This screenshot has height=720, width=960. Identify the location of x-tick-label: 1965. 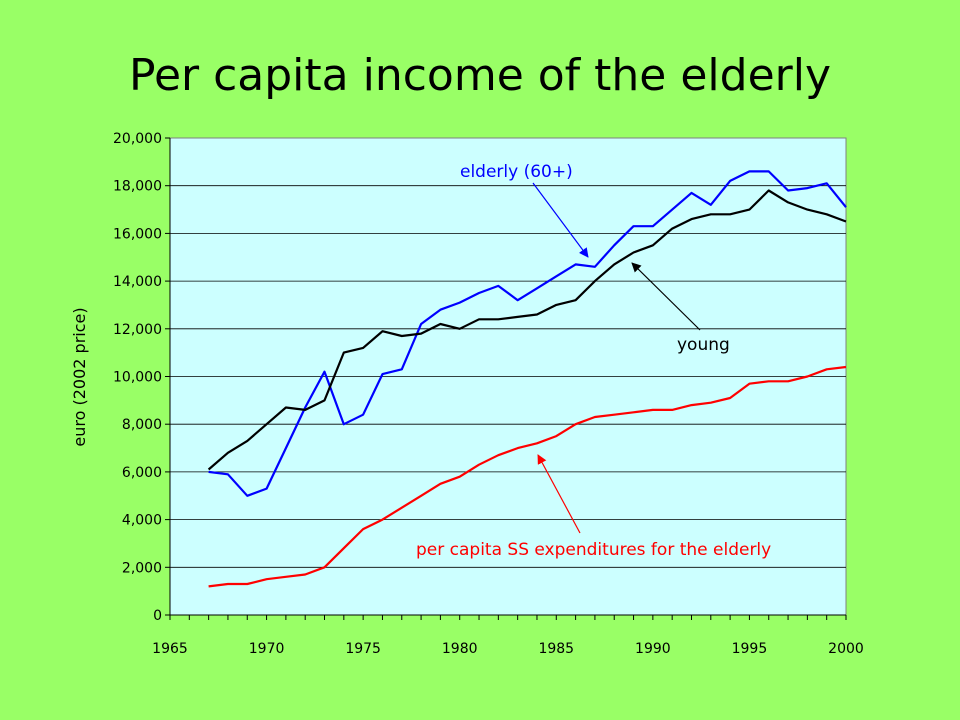
(170, 649).